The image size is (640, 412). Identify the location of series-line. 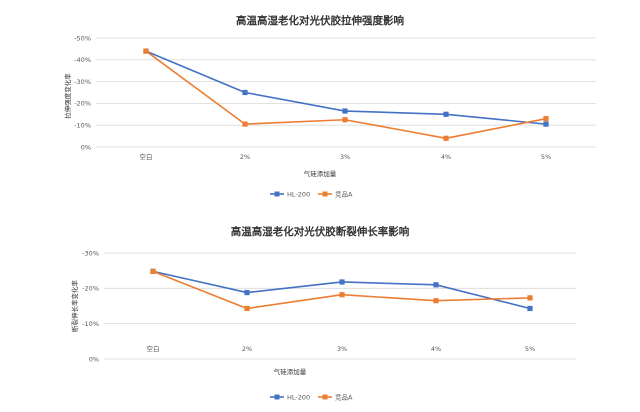
(341, 290).